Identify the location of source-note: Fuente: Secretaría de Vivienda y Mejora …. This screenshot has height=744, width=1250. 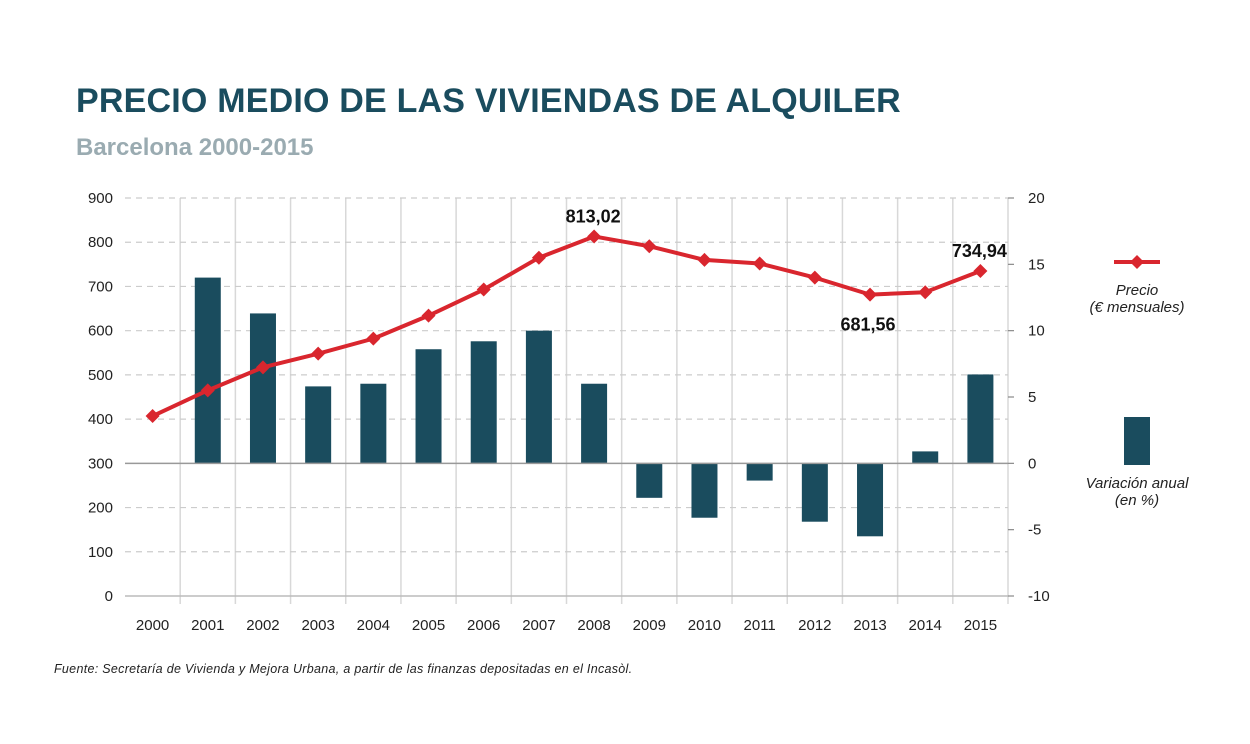
(343, 669).